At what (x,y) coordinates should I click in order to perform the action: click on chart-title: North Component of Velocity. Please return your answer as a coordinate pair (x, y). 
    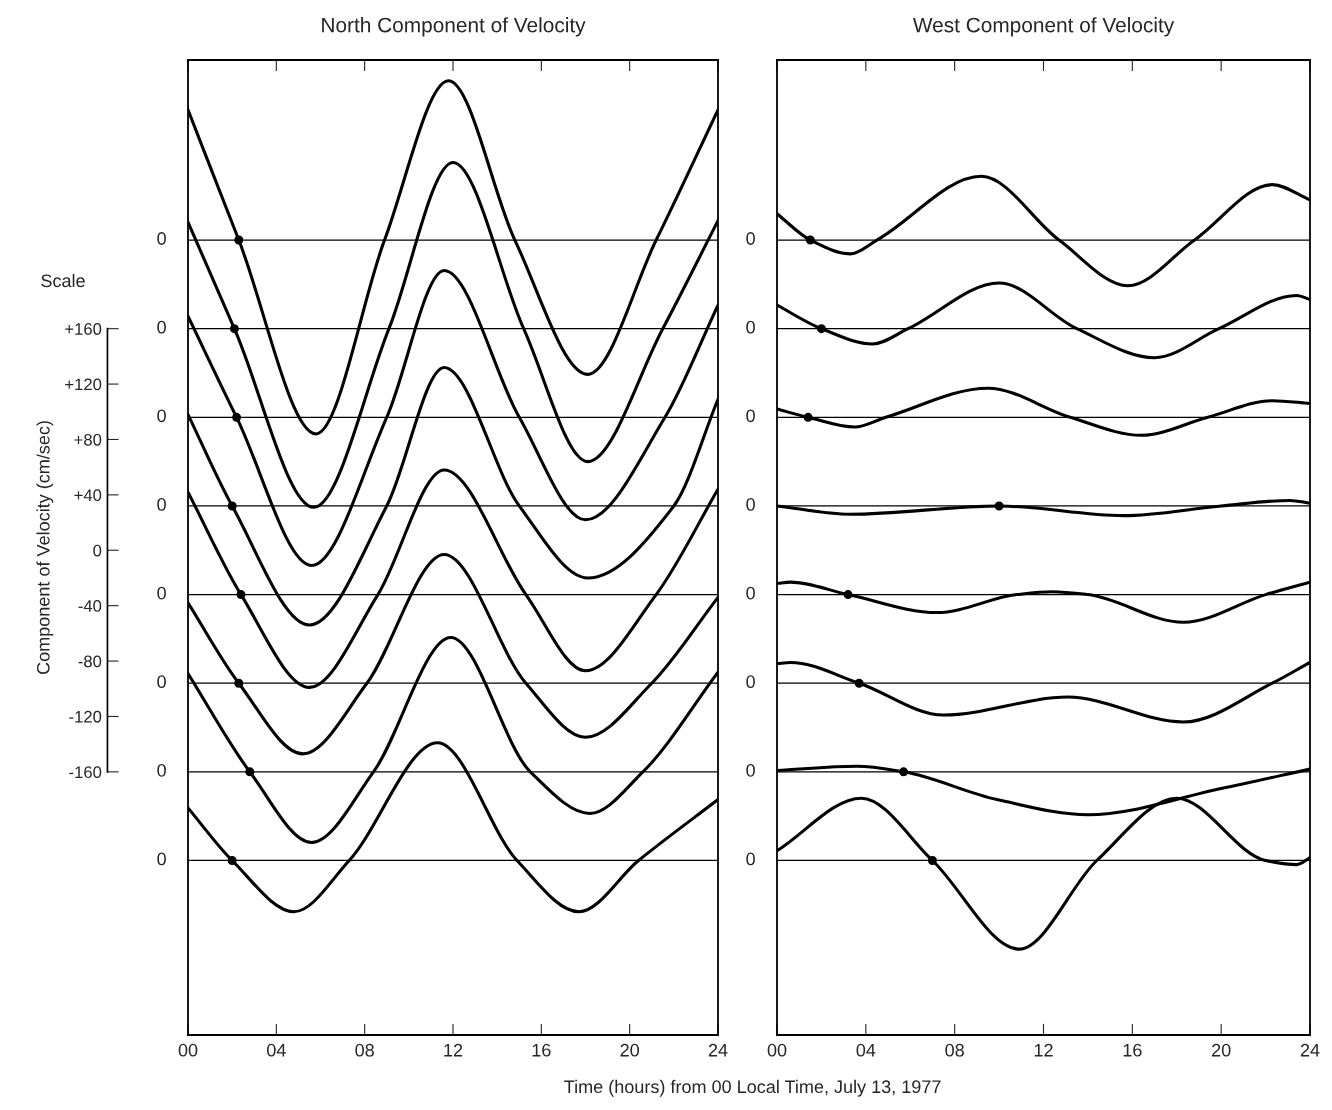
    Looking at the image, I should click on (454, 27).